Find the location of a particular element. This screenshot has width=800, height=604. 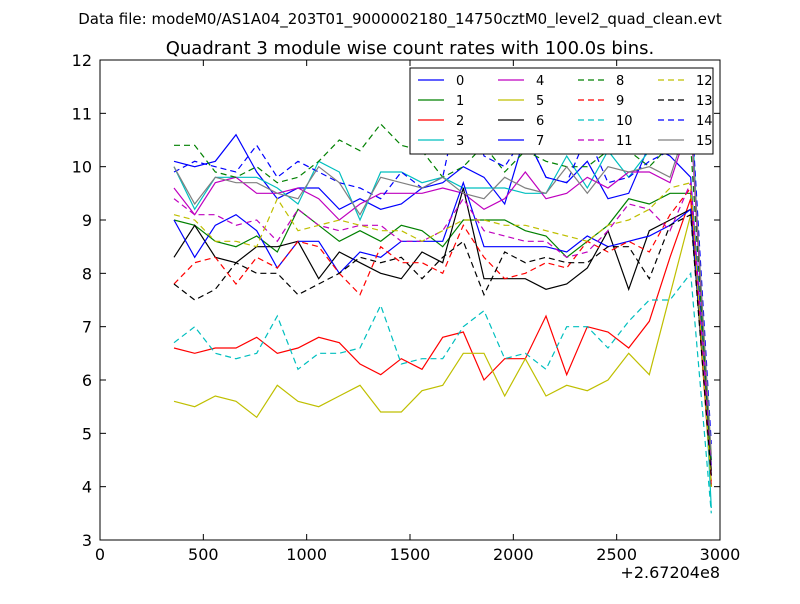

legend-entry: 11 is located at coordinates (605, 141).